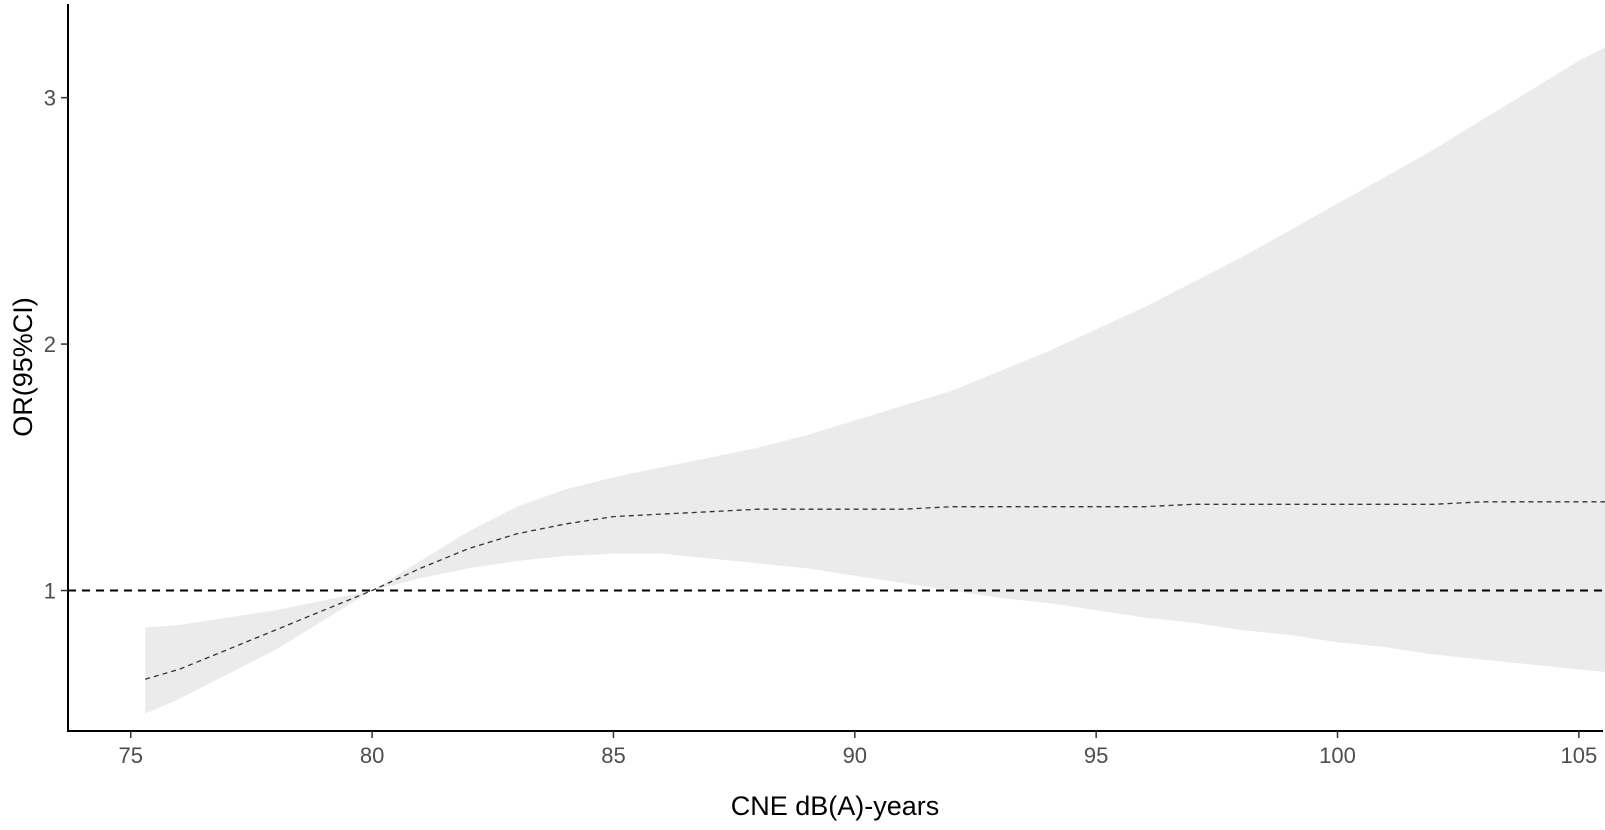 The width and height of the screenshot is (1605, 830). Describe the element at coordinates (23, 367) in the screenshot. I see `y-axis-title: OR(95%CI)` at that location.